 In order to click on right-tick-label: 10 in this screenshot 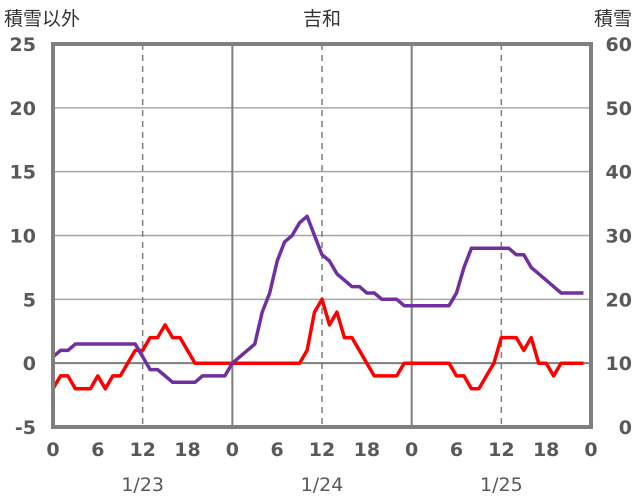, I will do `click(619, 364)`.